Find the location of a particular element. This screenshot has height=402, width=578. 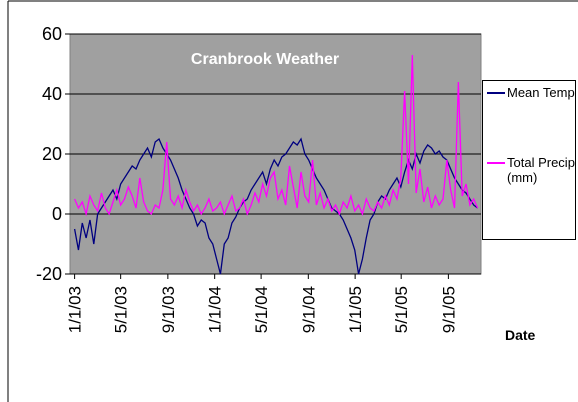

x-tick-label: 1/1/05 is located at coordinates (355, 309).